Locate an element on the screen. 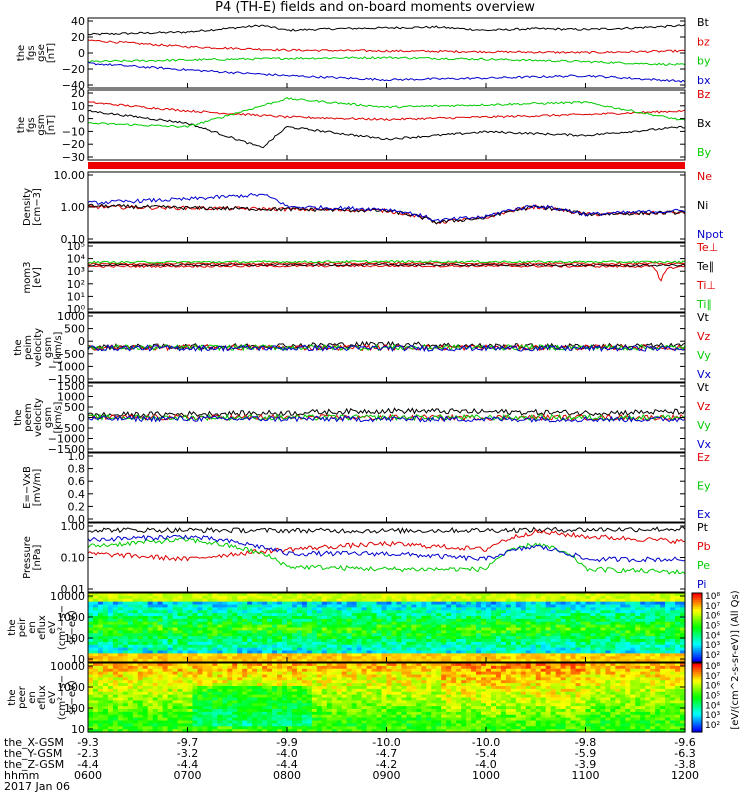 This screenshot has height=800, width=750. y-axis-label: [eV] is located at coordinates (37, 277).